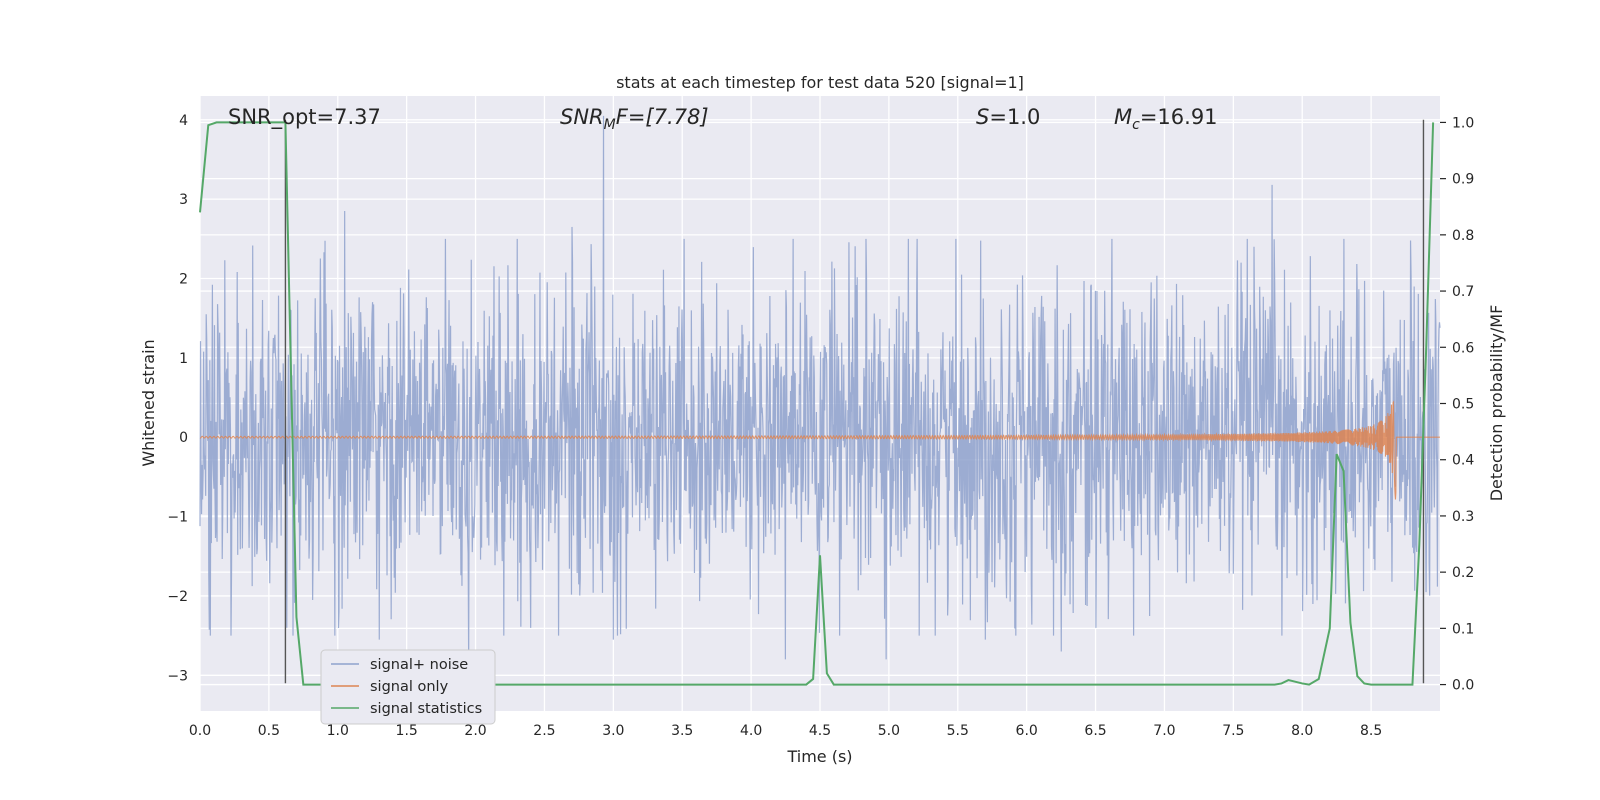 The width and height of the screenshot is (1600, 800). Describe the element at coordinates (419, 665) in the screenshot. I see `legend-label-signal-noise: signal+ noise` at that location.